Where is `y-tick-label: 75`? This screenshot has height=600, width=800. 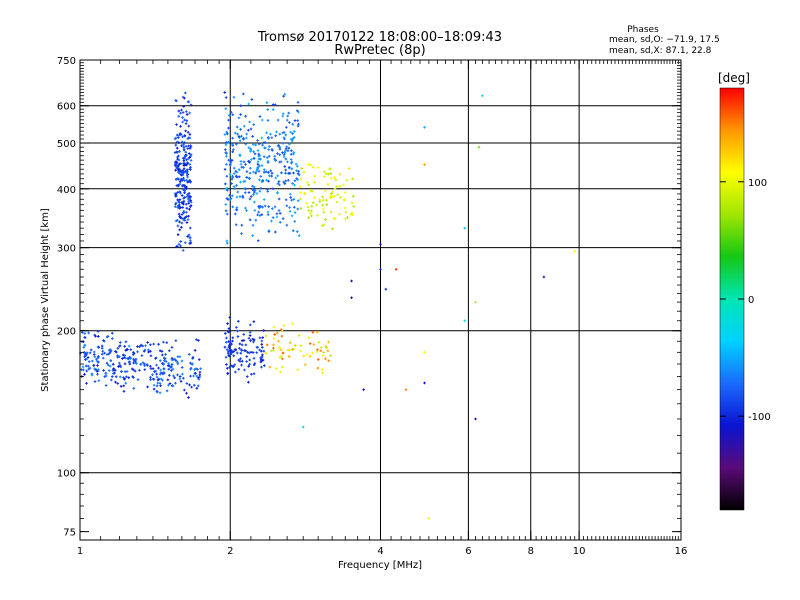
y-tick-label: 75 is located at coordinates (69, 533).